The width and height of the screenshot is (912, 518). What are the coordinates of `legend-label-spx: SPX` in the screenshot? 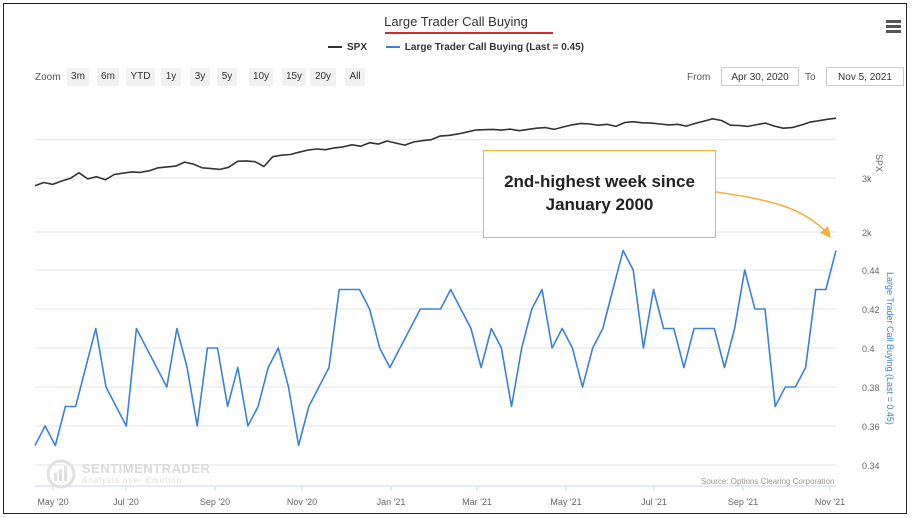 It's located at (356, 47).